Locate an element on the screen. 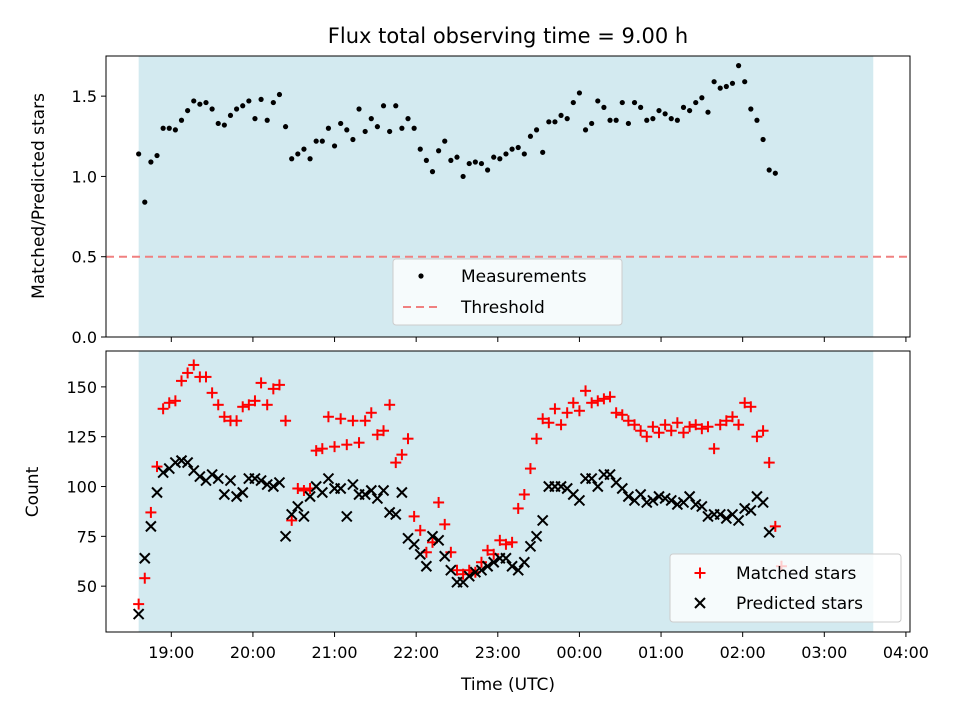 This screenshot has width=960, height=720. bottom-y-axis-title: Count is located at coordinates (33, 491).